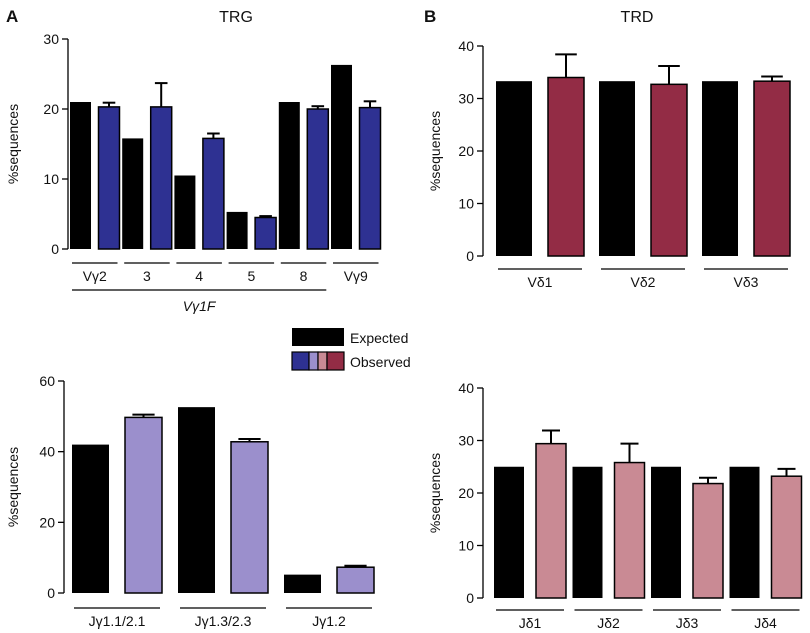  I want to click on trg_j-category-label: Jγ1.3/2.3, so click(223, 621).